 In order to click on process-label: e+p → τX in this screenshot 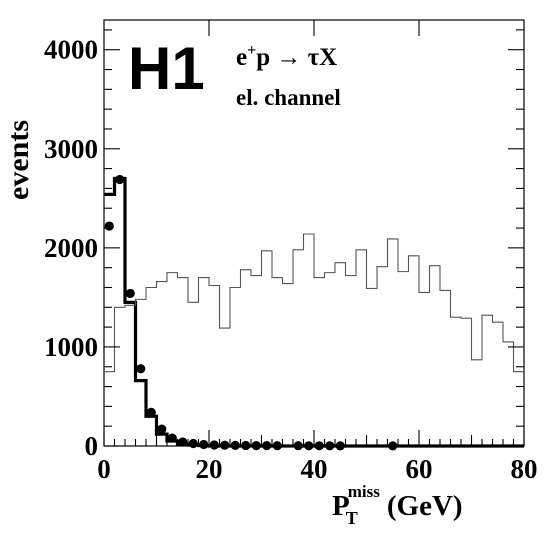, I will do `click(286, 56)`.